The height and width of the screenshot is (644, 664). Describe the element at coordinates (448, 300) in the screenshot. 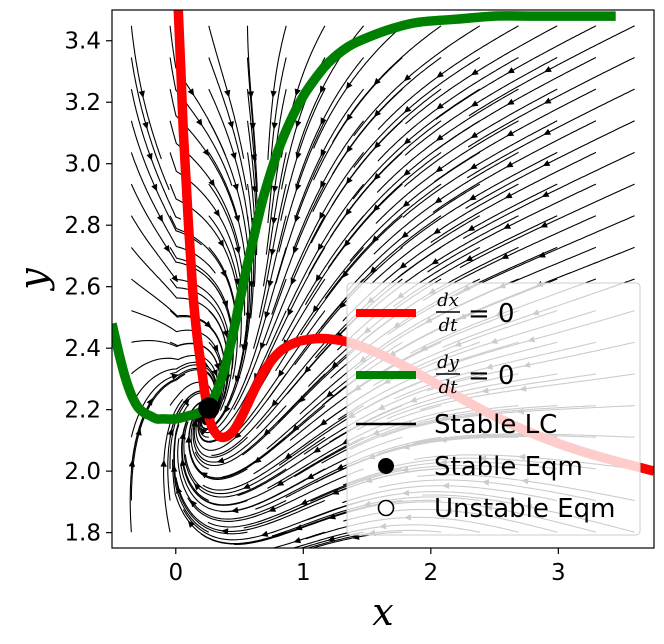

I see `legend-dxdt-numerator: dx` at that location.